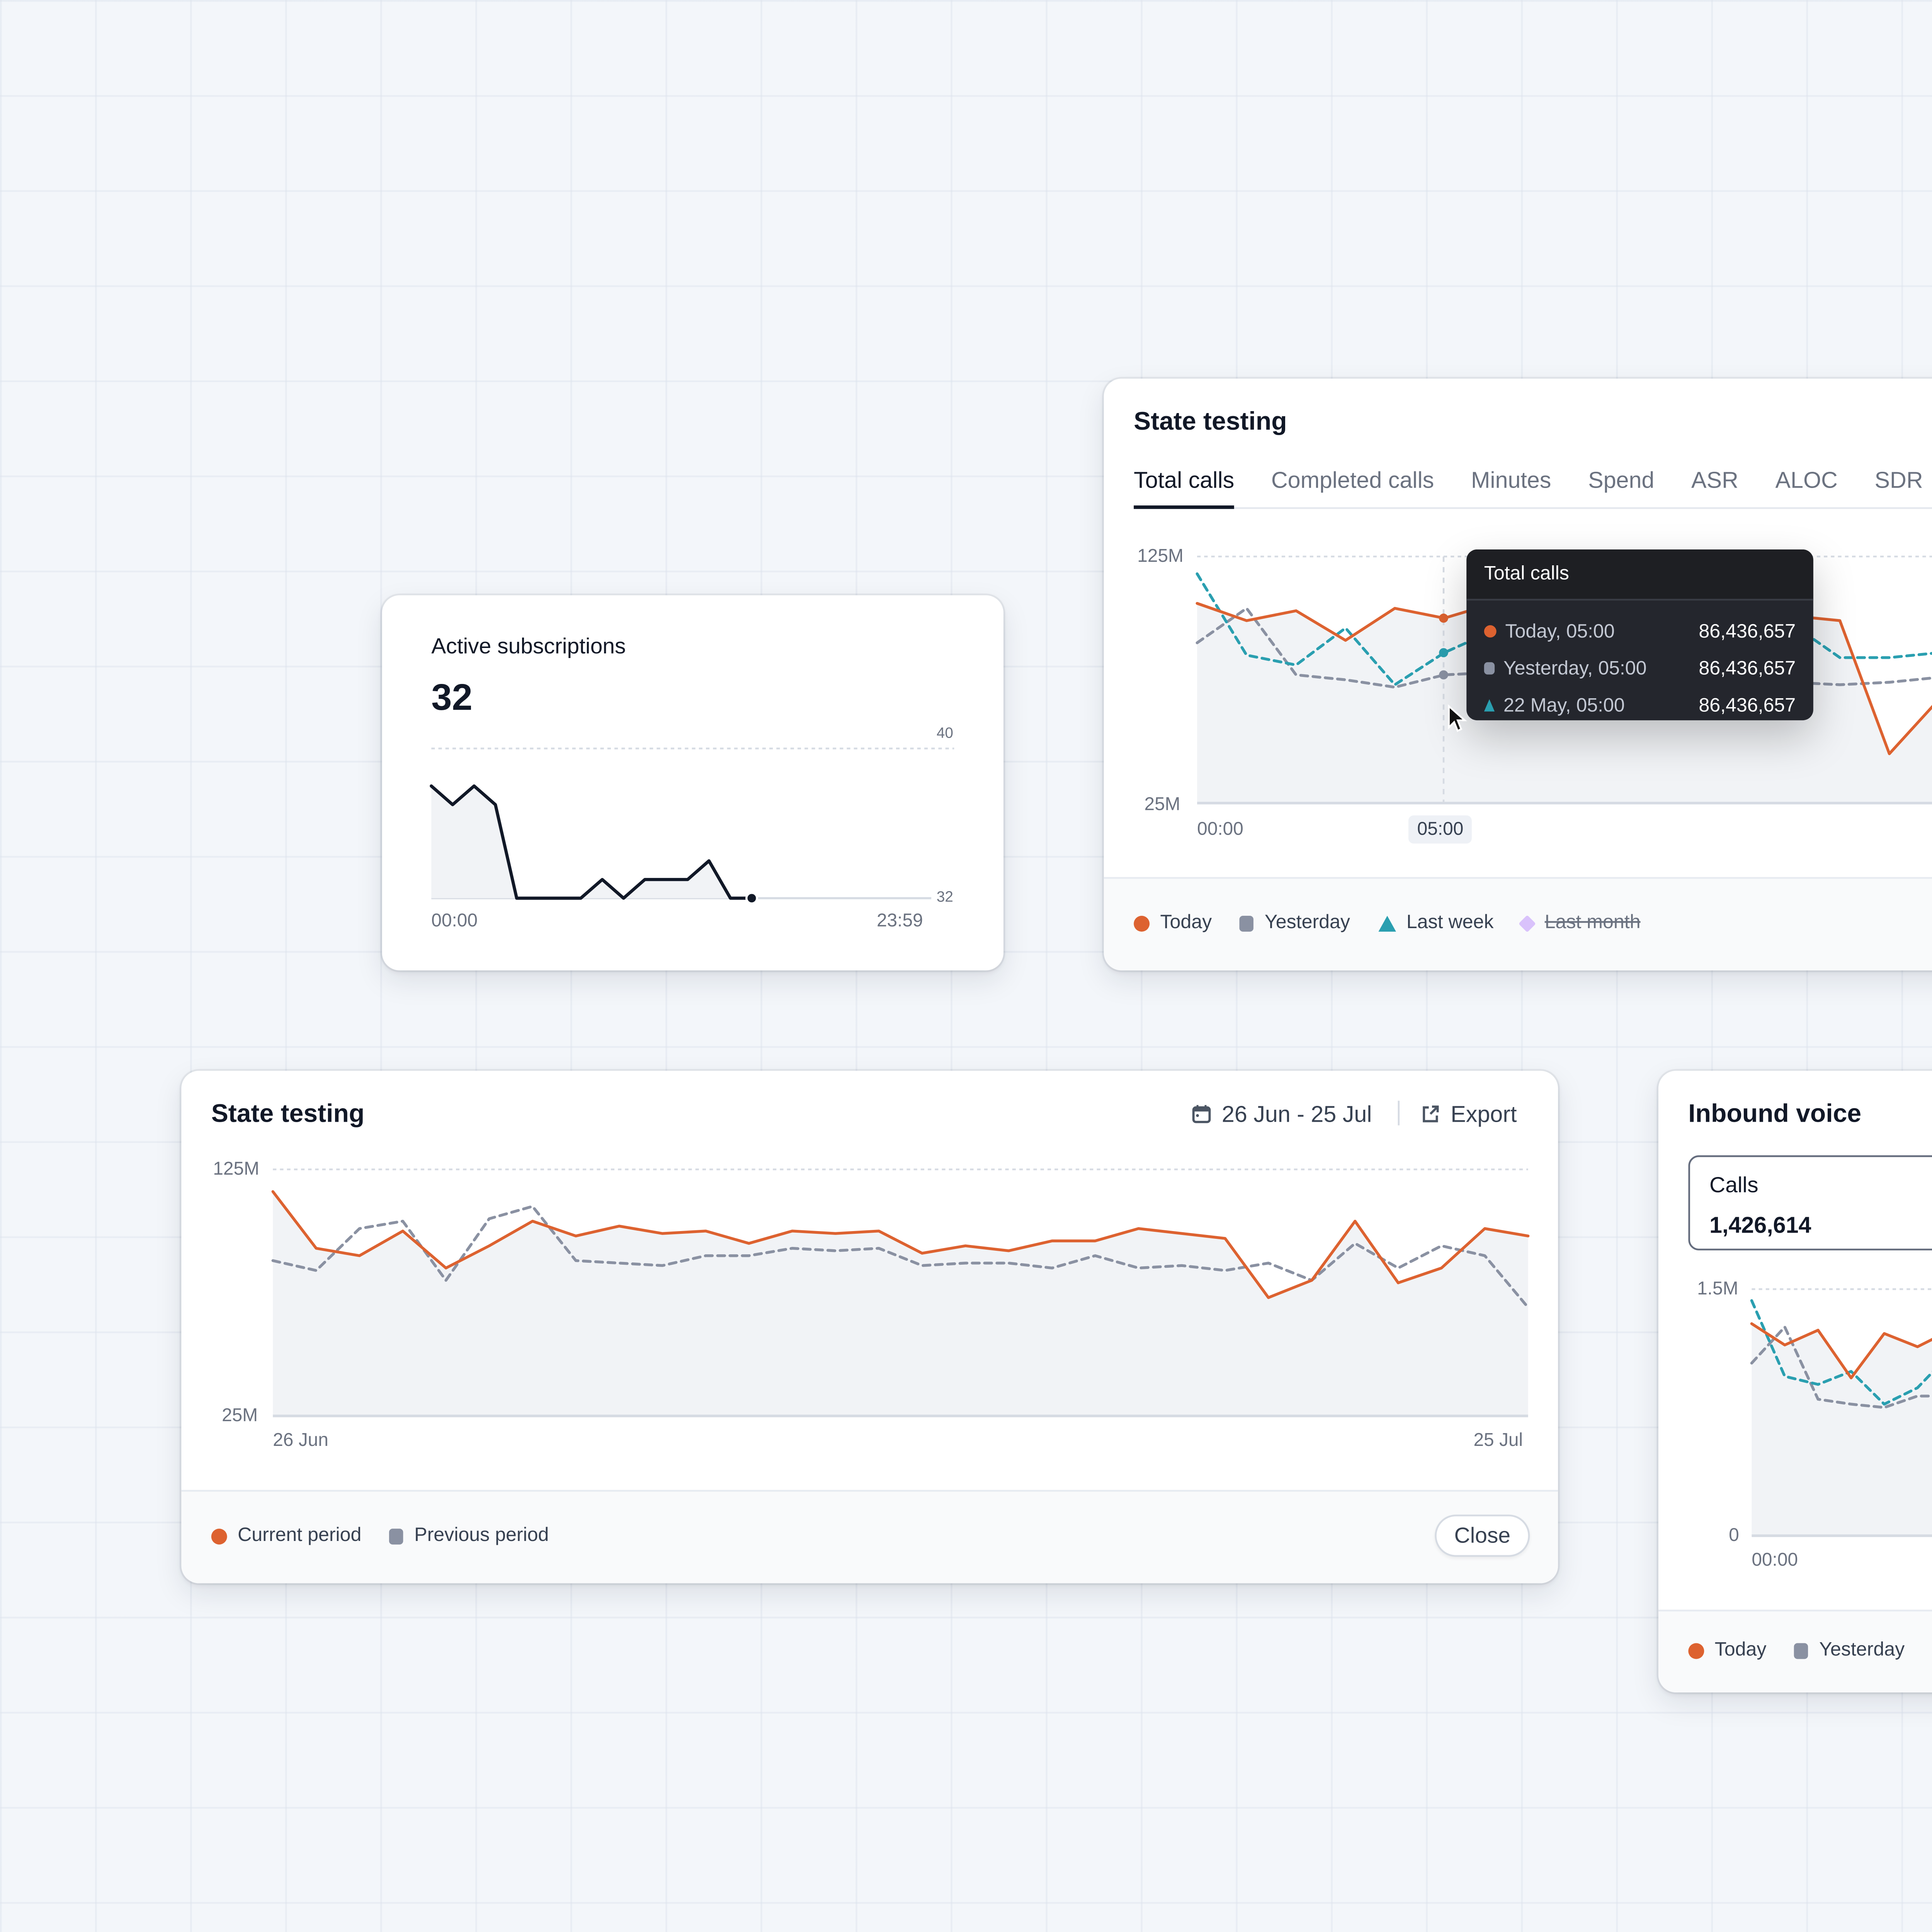  Describe the element at coordinates (1511, 479) in the screenshot. I see `tab-minutes: Minutes` at that location.